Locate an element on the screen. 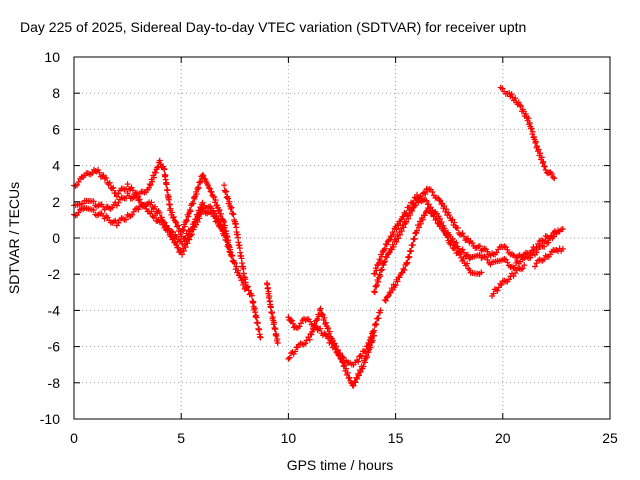 The image size is (640, 480). series-track-k is located at coordinates (508, 281).